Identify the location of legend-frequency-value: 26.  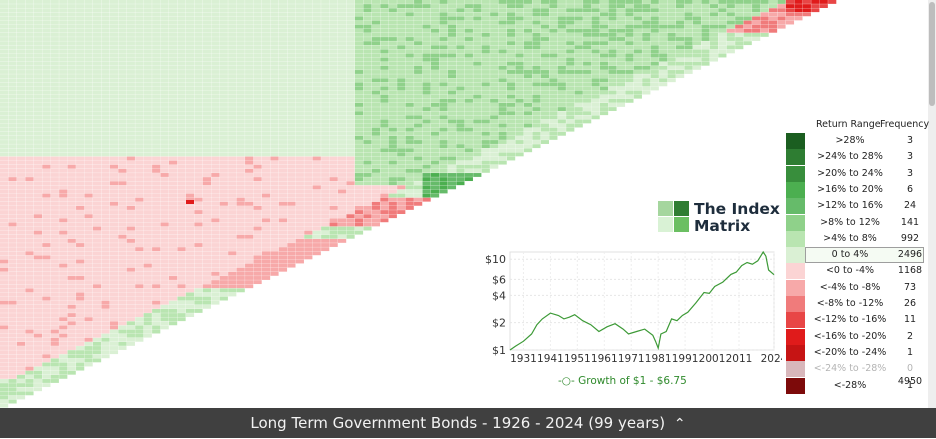
(910, 304).